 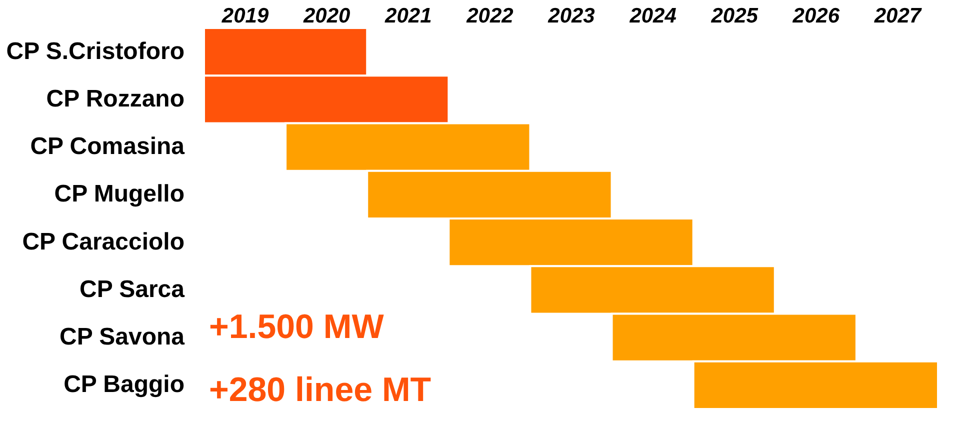 I want to click on y-tick-label: CP Rozzano, so click(x=115, y=98).